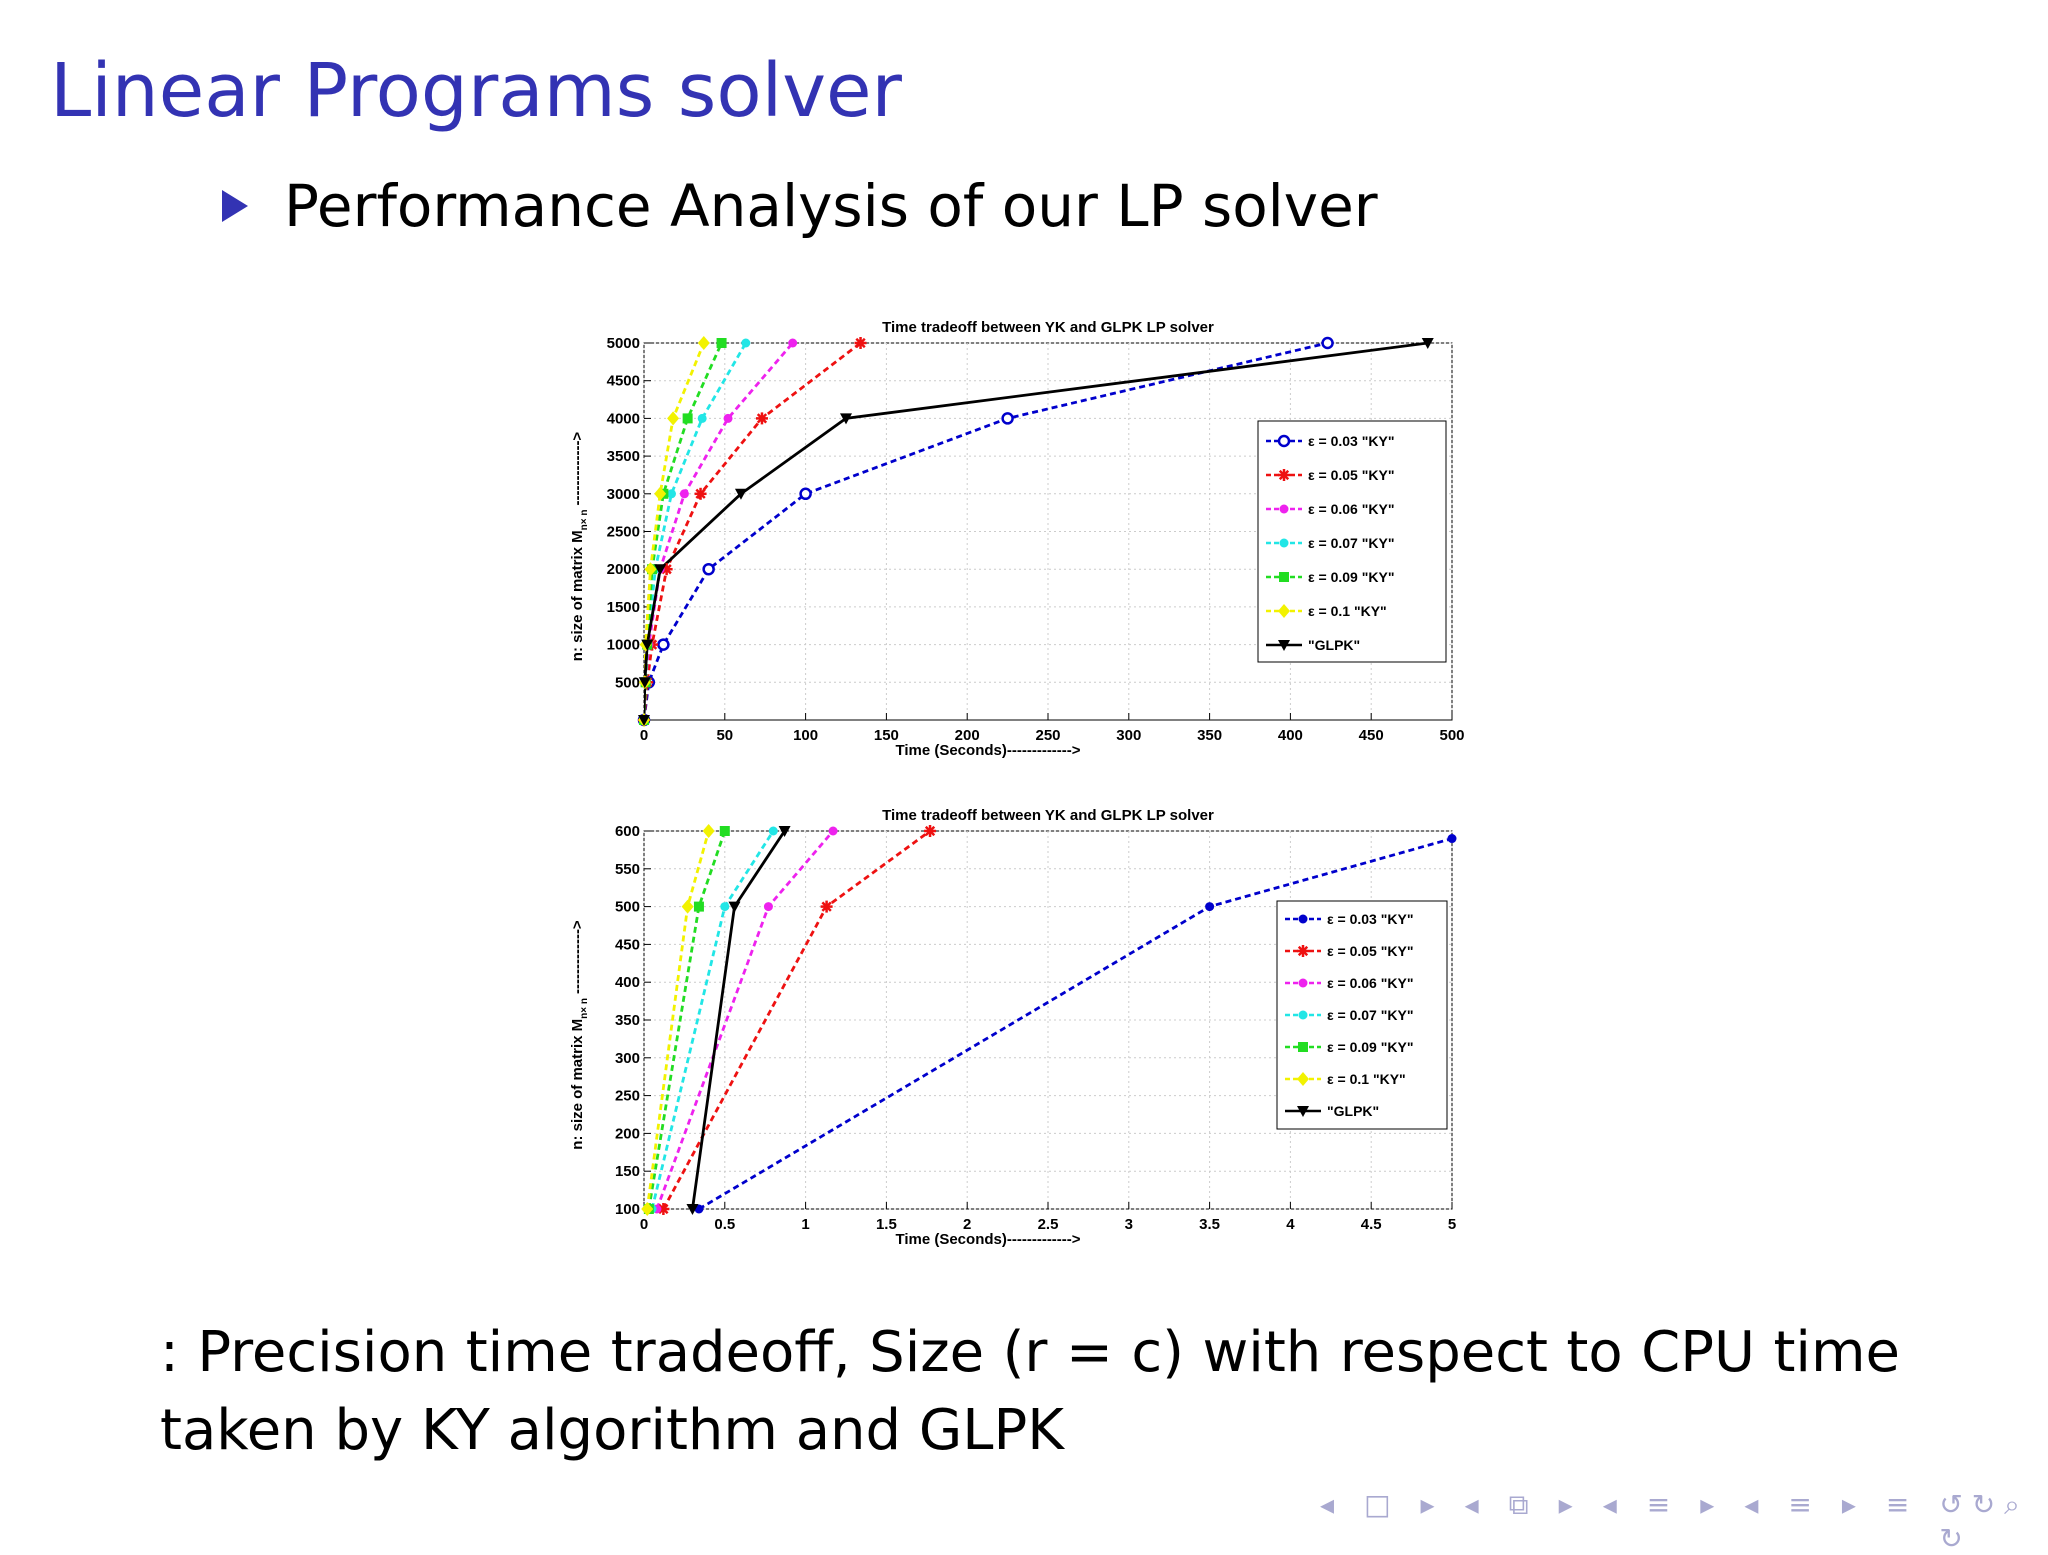  I want to click on x-tick-label: 1.5, so click(886, 1224).